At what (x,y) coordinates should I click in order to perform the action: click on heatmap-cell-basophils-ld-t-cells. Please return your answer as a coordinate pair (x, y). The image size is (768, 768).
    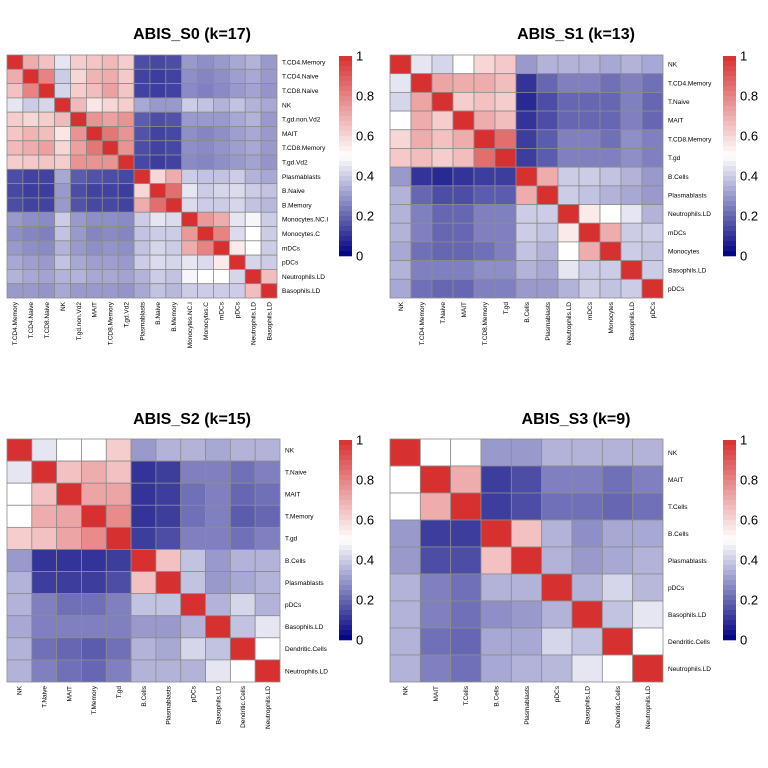
    Looking at the image, I should click on (466, 614).